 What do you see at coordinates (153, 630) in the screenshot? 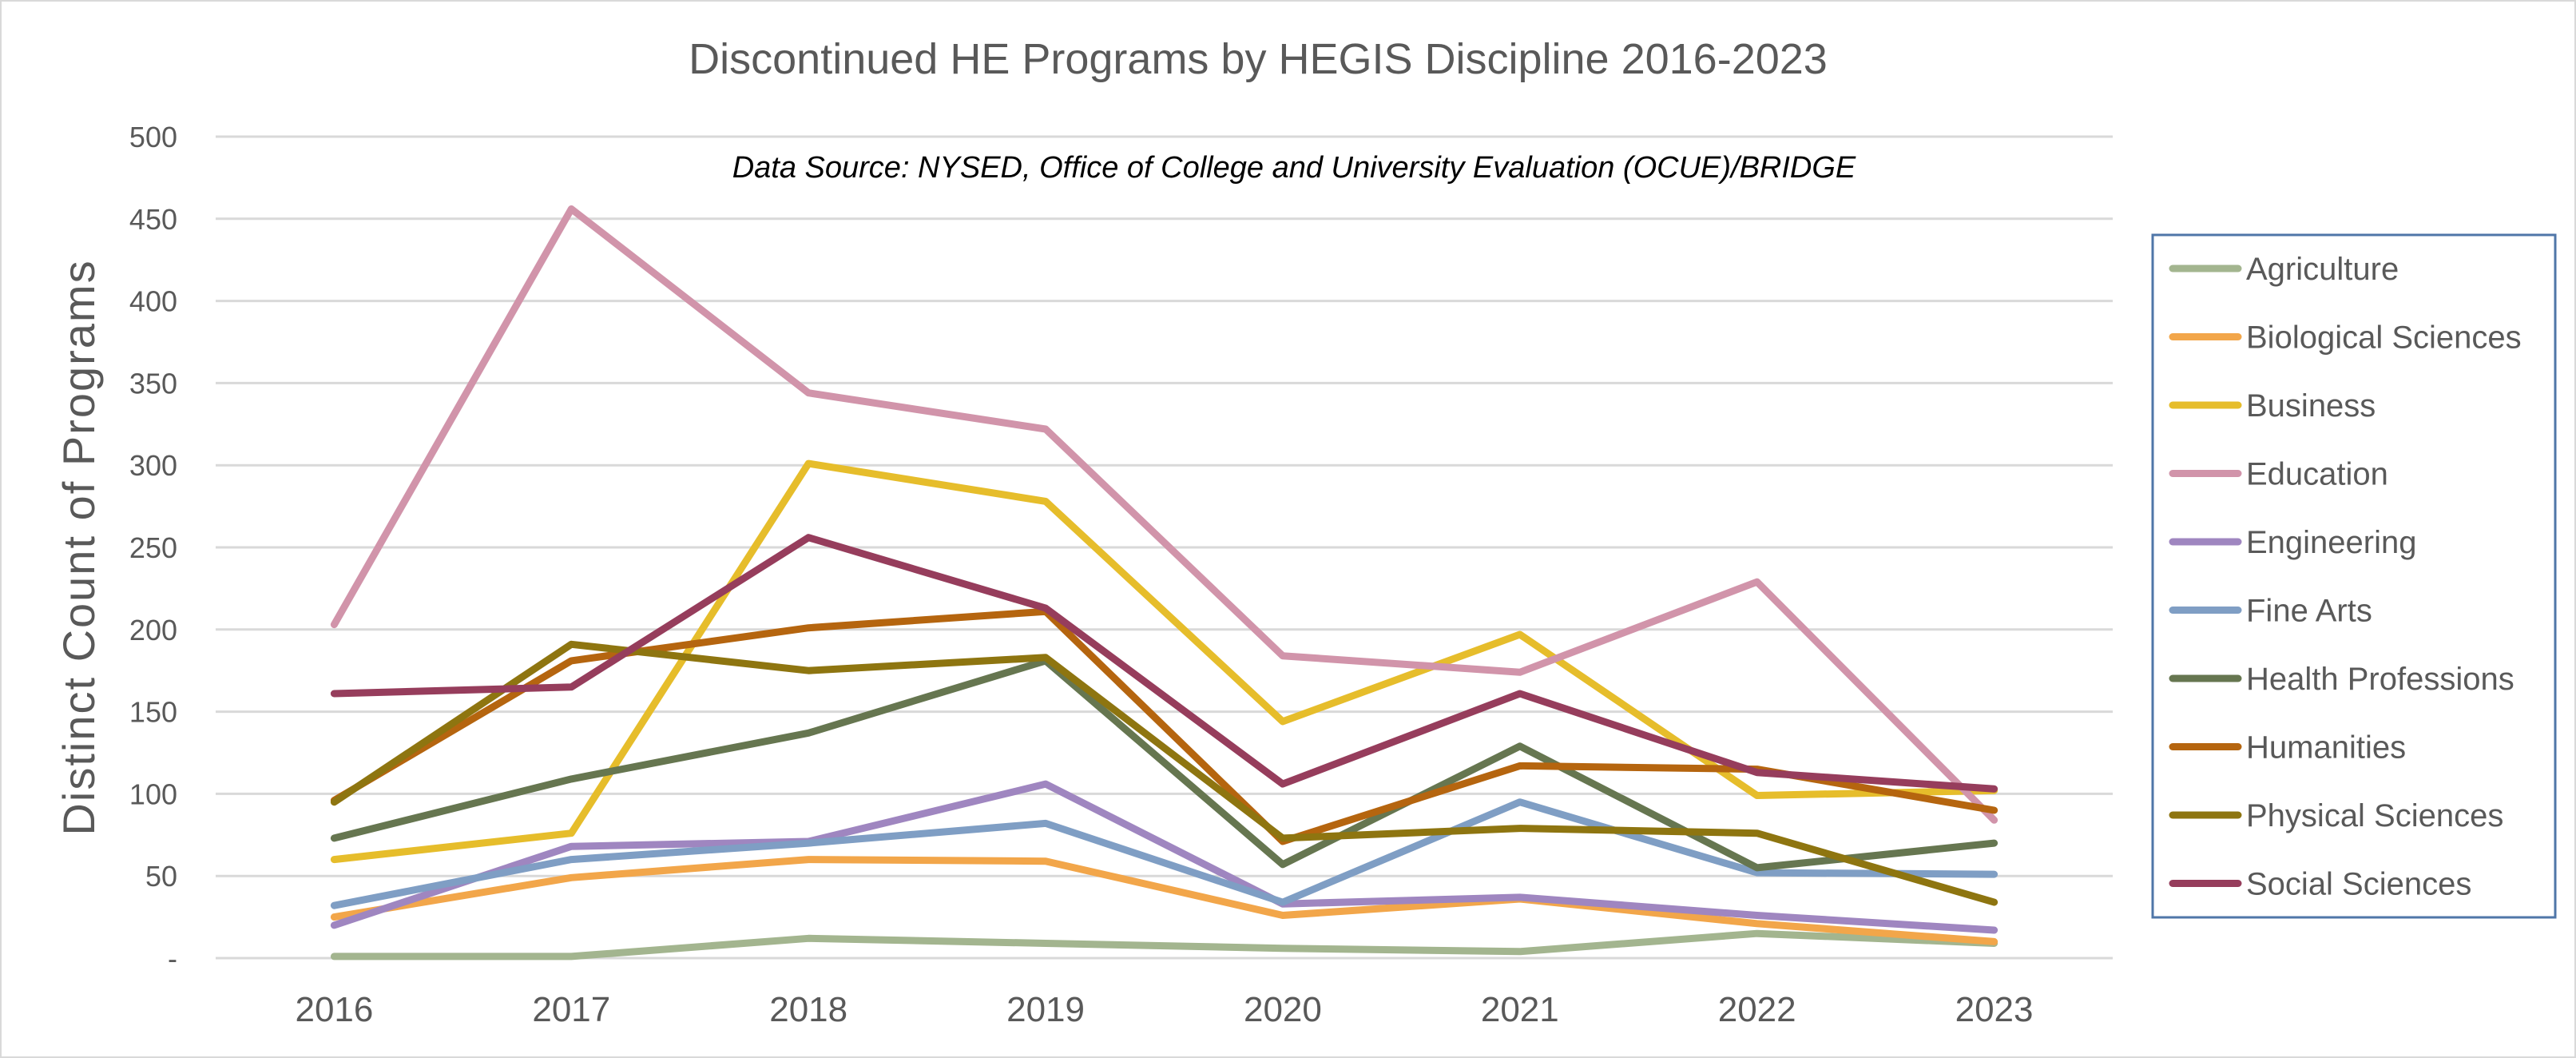
I see `y-tick-label: 200` at bounding box center [153, 630].